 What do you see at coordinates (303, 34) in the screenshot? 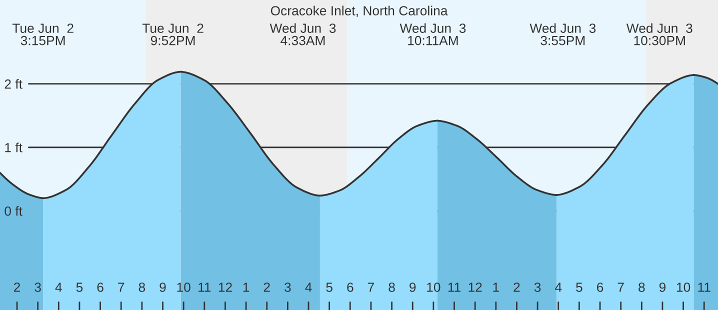
I see `annotation: Wed Jun 3 4:33AM` at bounding box center [303, 34].